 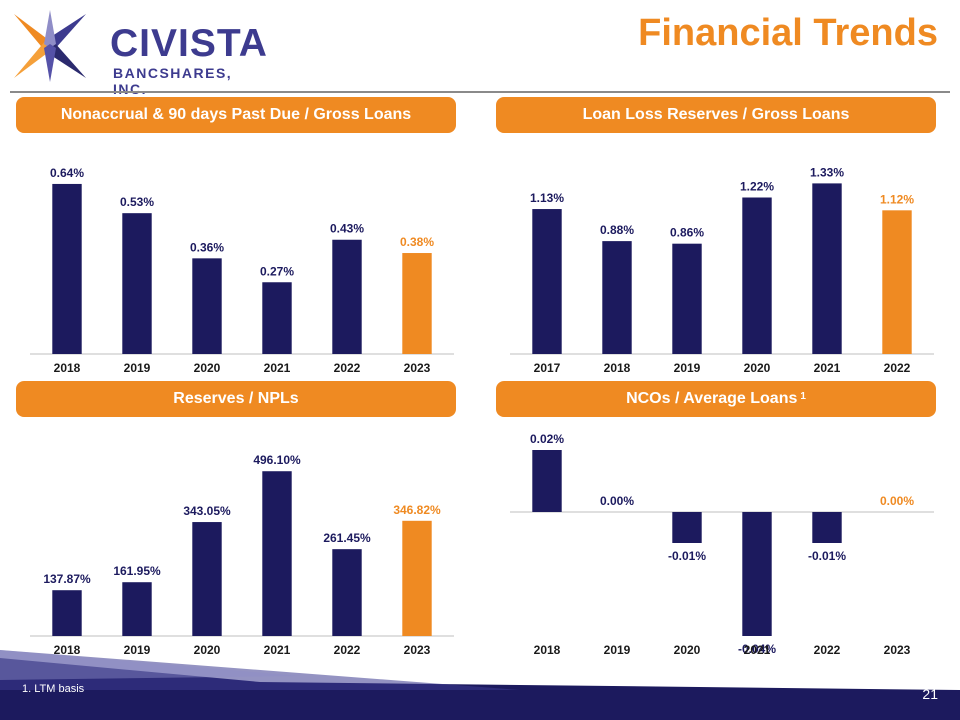 I want to click on chart-title-4: NCOs / Average Loans, so click(x=712, y=398).